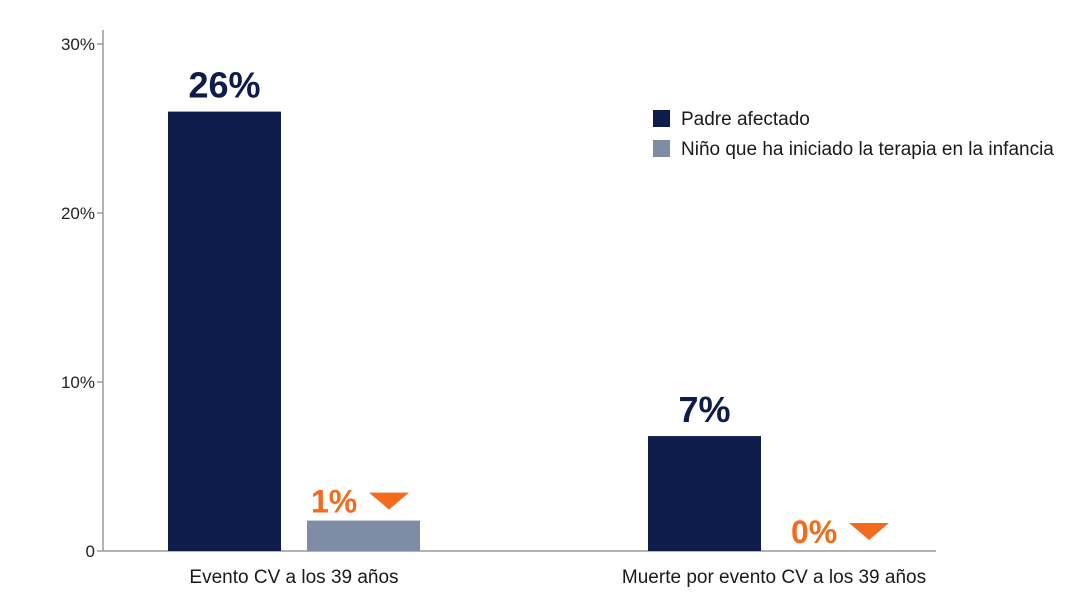 Image resolution: width=1080 pixels, height=611 pixels. I want to click on data-label: 0%, so click(814, 532).